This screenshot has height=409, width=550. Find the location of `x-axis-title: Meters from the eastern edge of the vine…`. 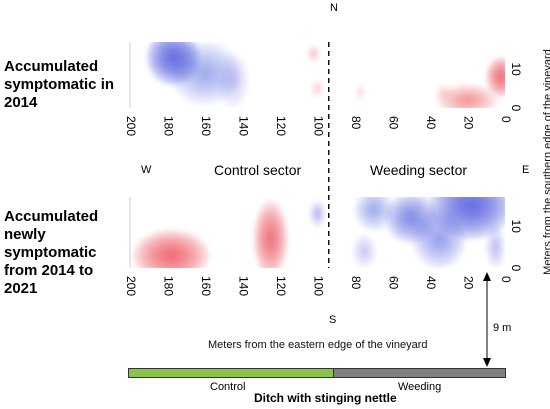

x-axis-title: Meters from the eastern edge of the vine… is located at coordinates (318, 345).